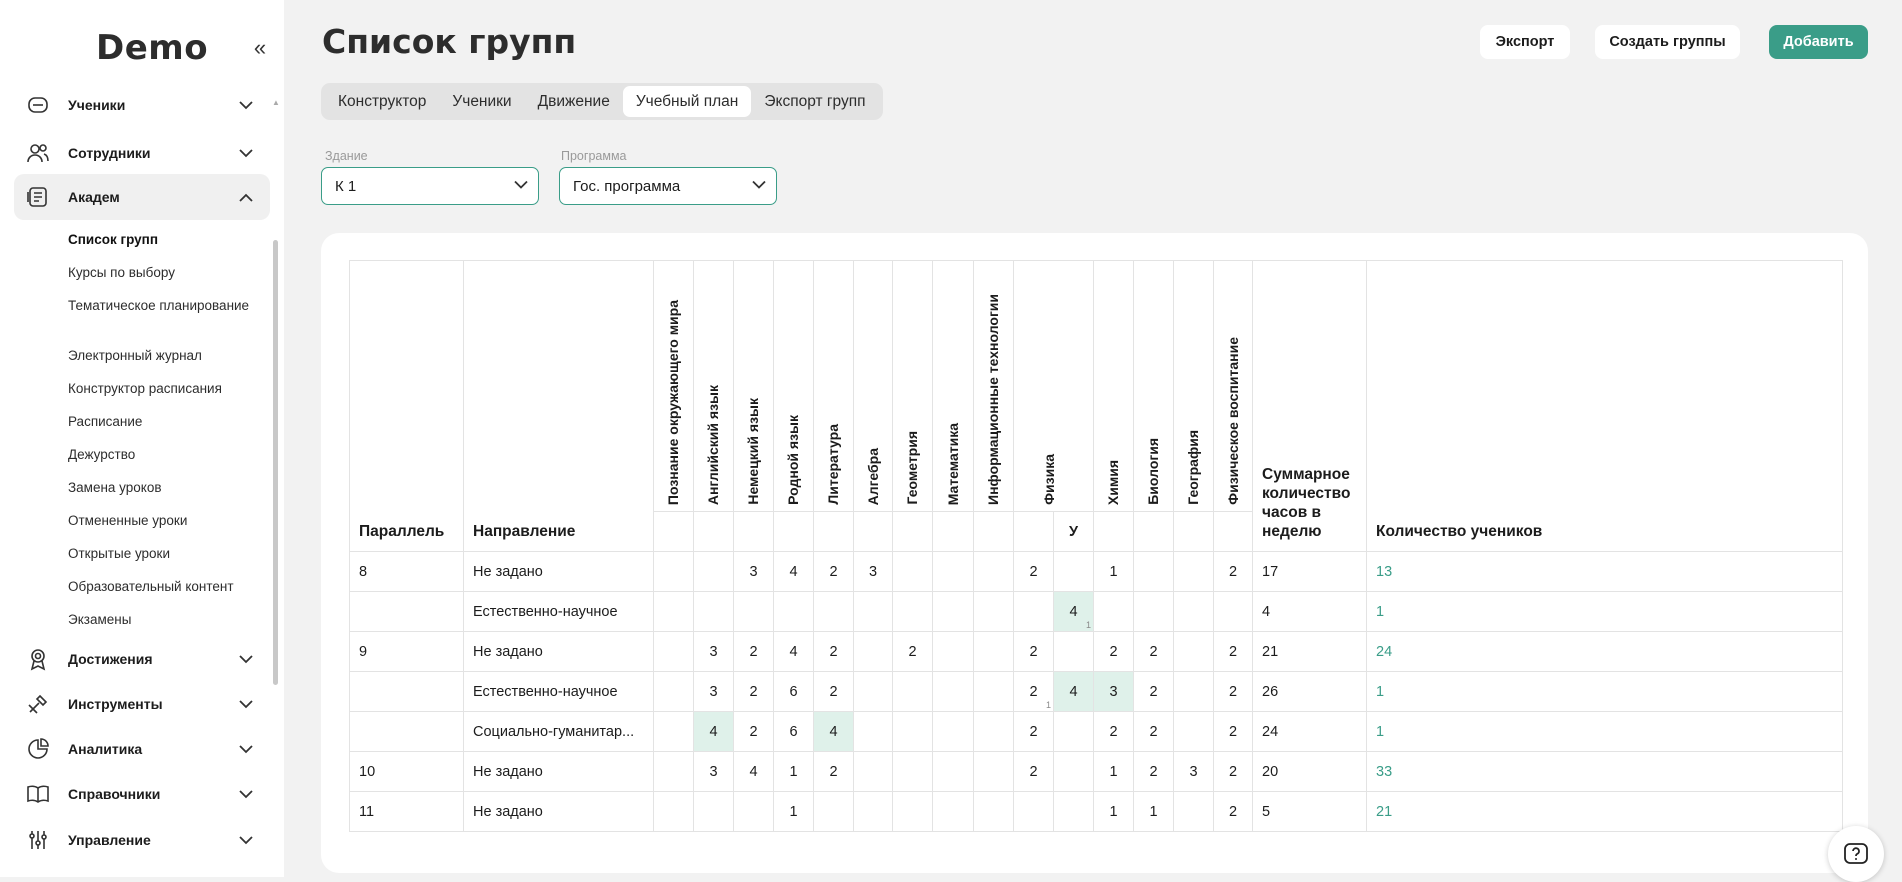 This screenshot has width=1902, height=882. Describe the element at coordinates (1667, 42) in the screenshot. I see `create-groups-button: Создать группы` at that location.